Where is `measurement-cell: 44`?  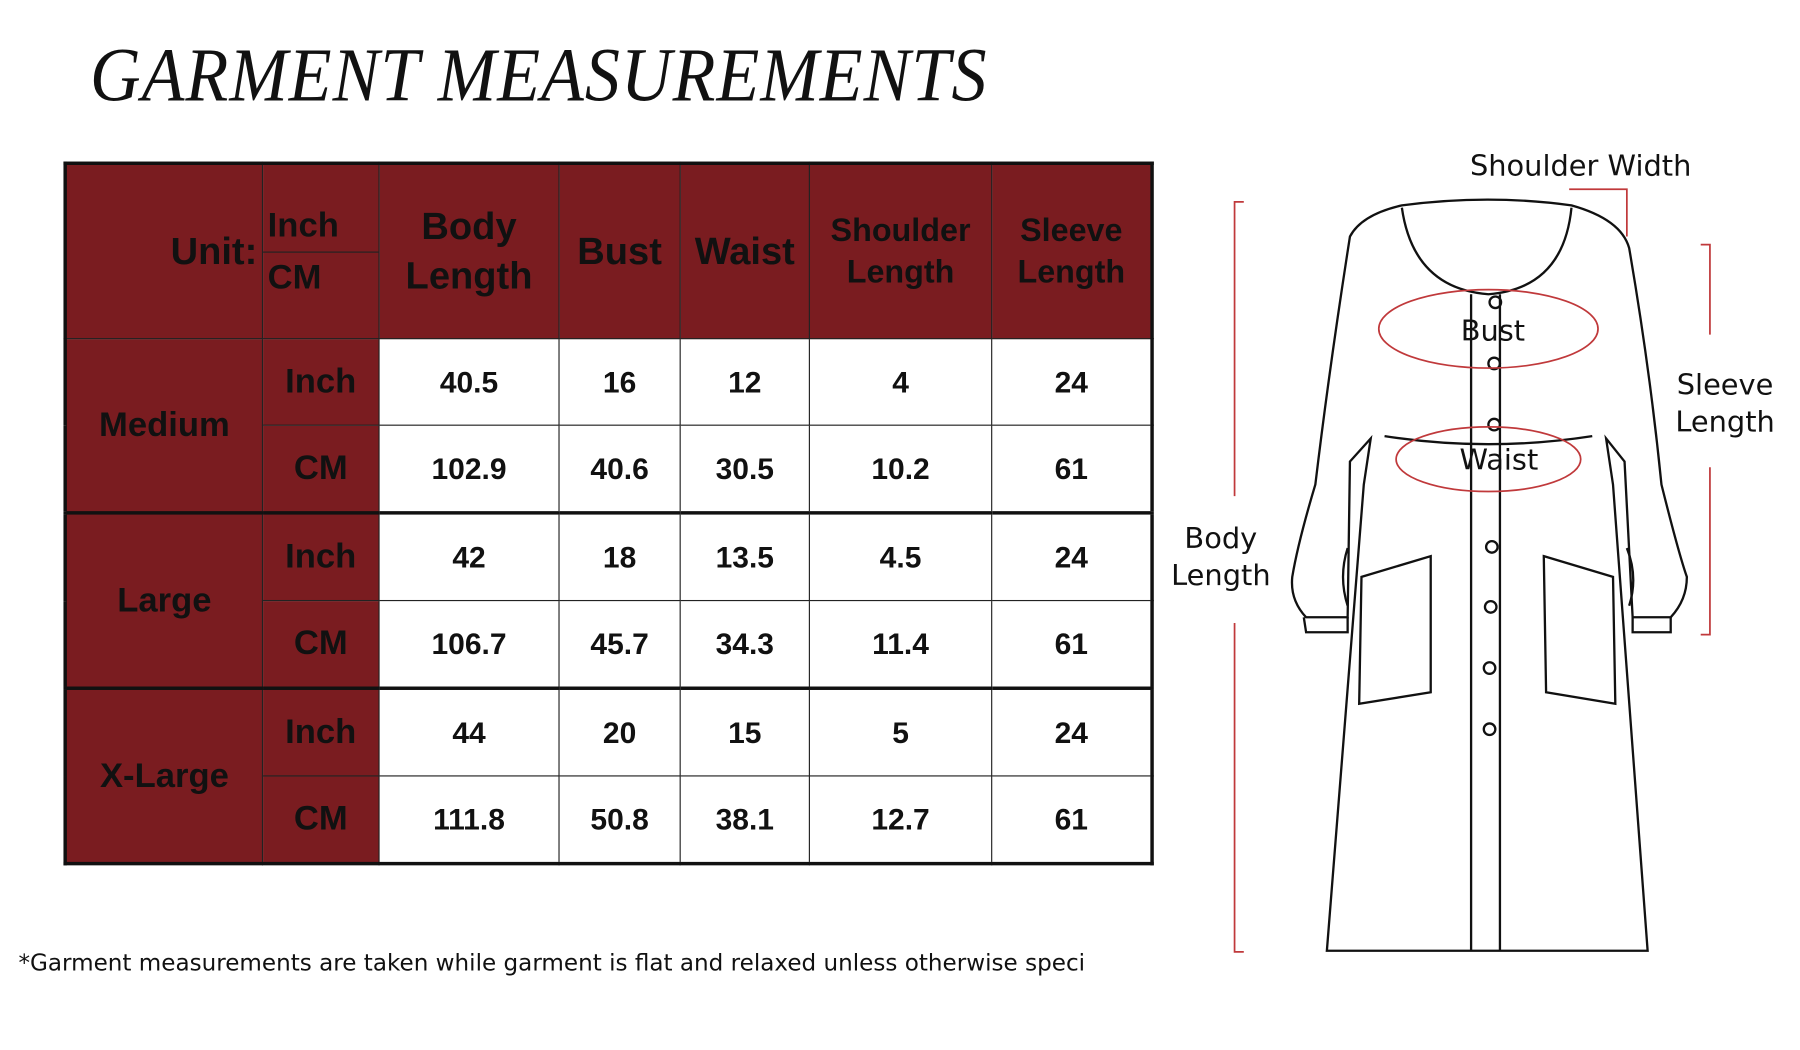
measurement-cell: 44 is located at coordinates (469, 731).